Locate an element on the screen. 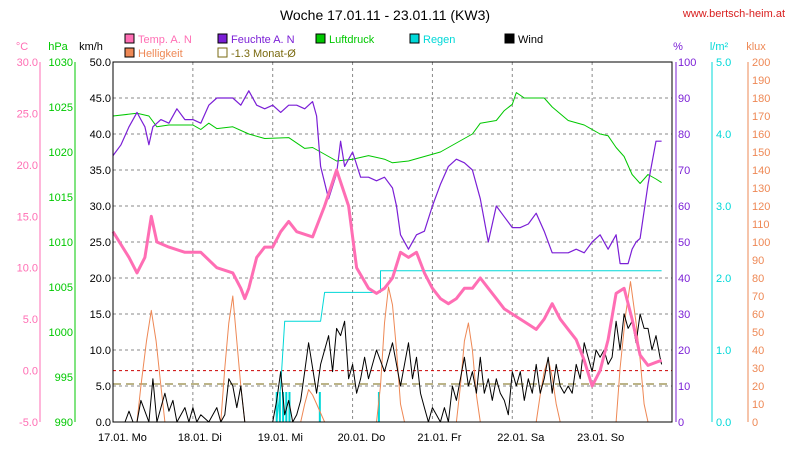 The width and height of the screenshot is (790, 460). temp-tick-label: 5.0 is located at coordinates (30, 320).